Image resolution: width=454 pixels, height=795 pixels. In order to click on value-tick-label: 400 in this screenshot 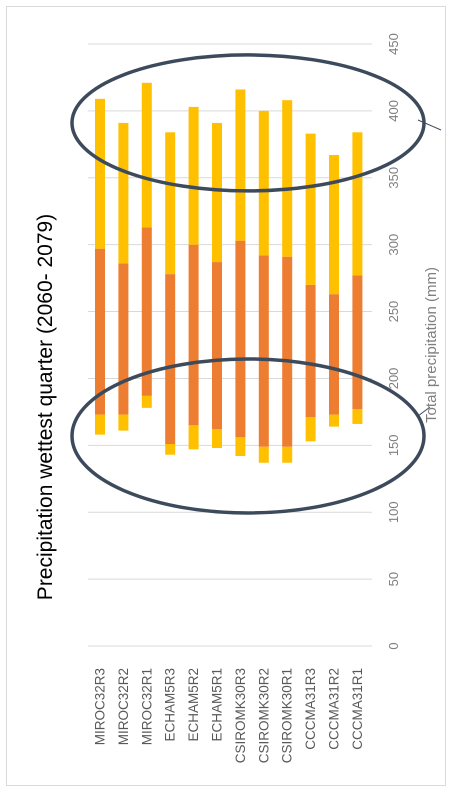, I will do `click(393, 111)`.